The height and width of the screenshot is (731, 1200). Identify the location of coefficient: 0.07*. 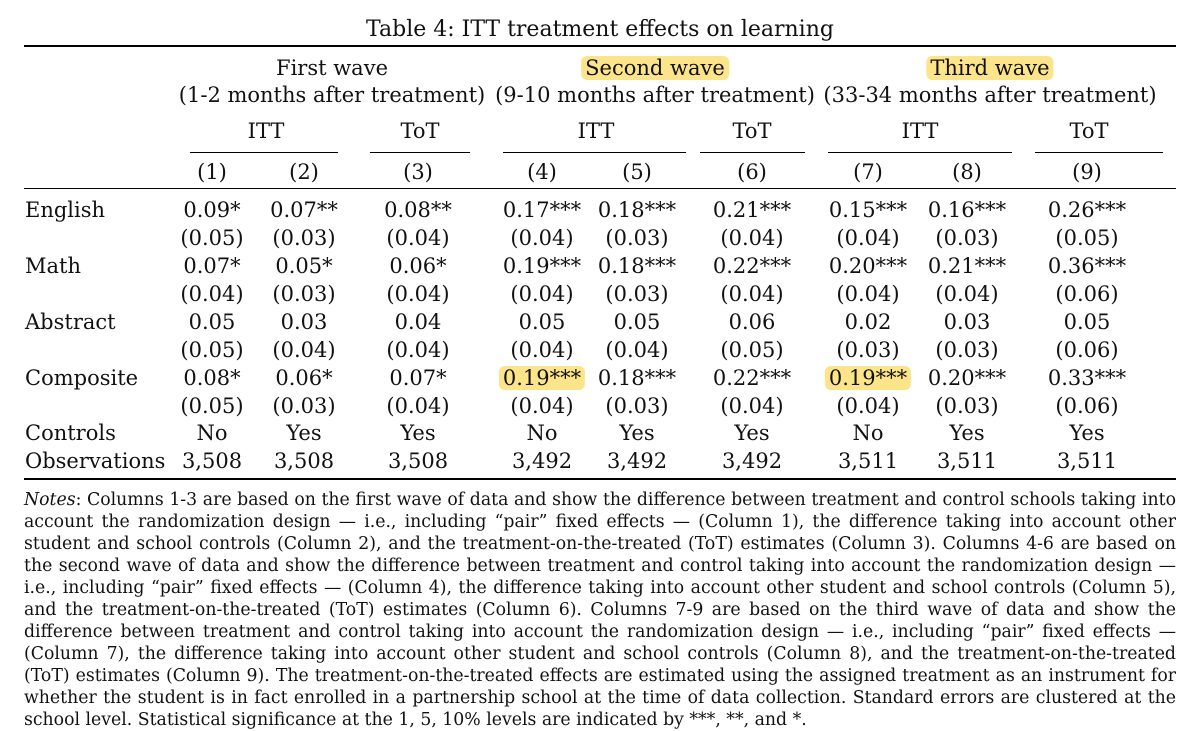
(211, 266).